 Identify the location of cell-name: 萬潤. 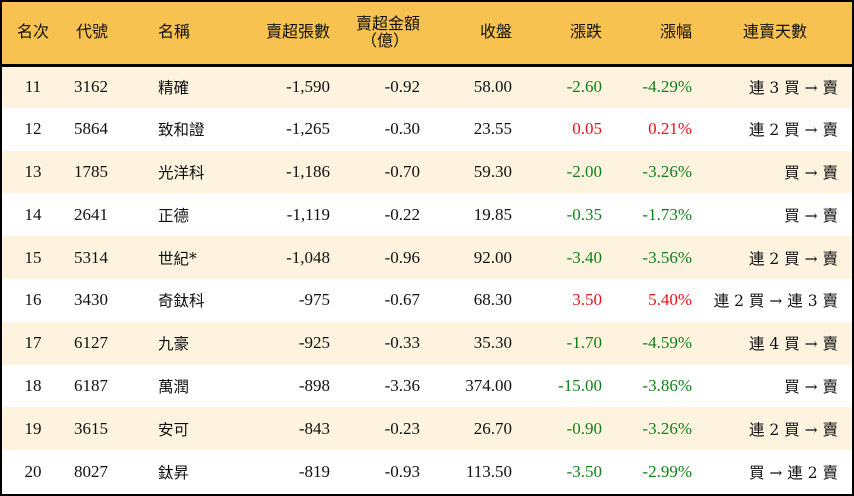
(174, 386).